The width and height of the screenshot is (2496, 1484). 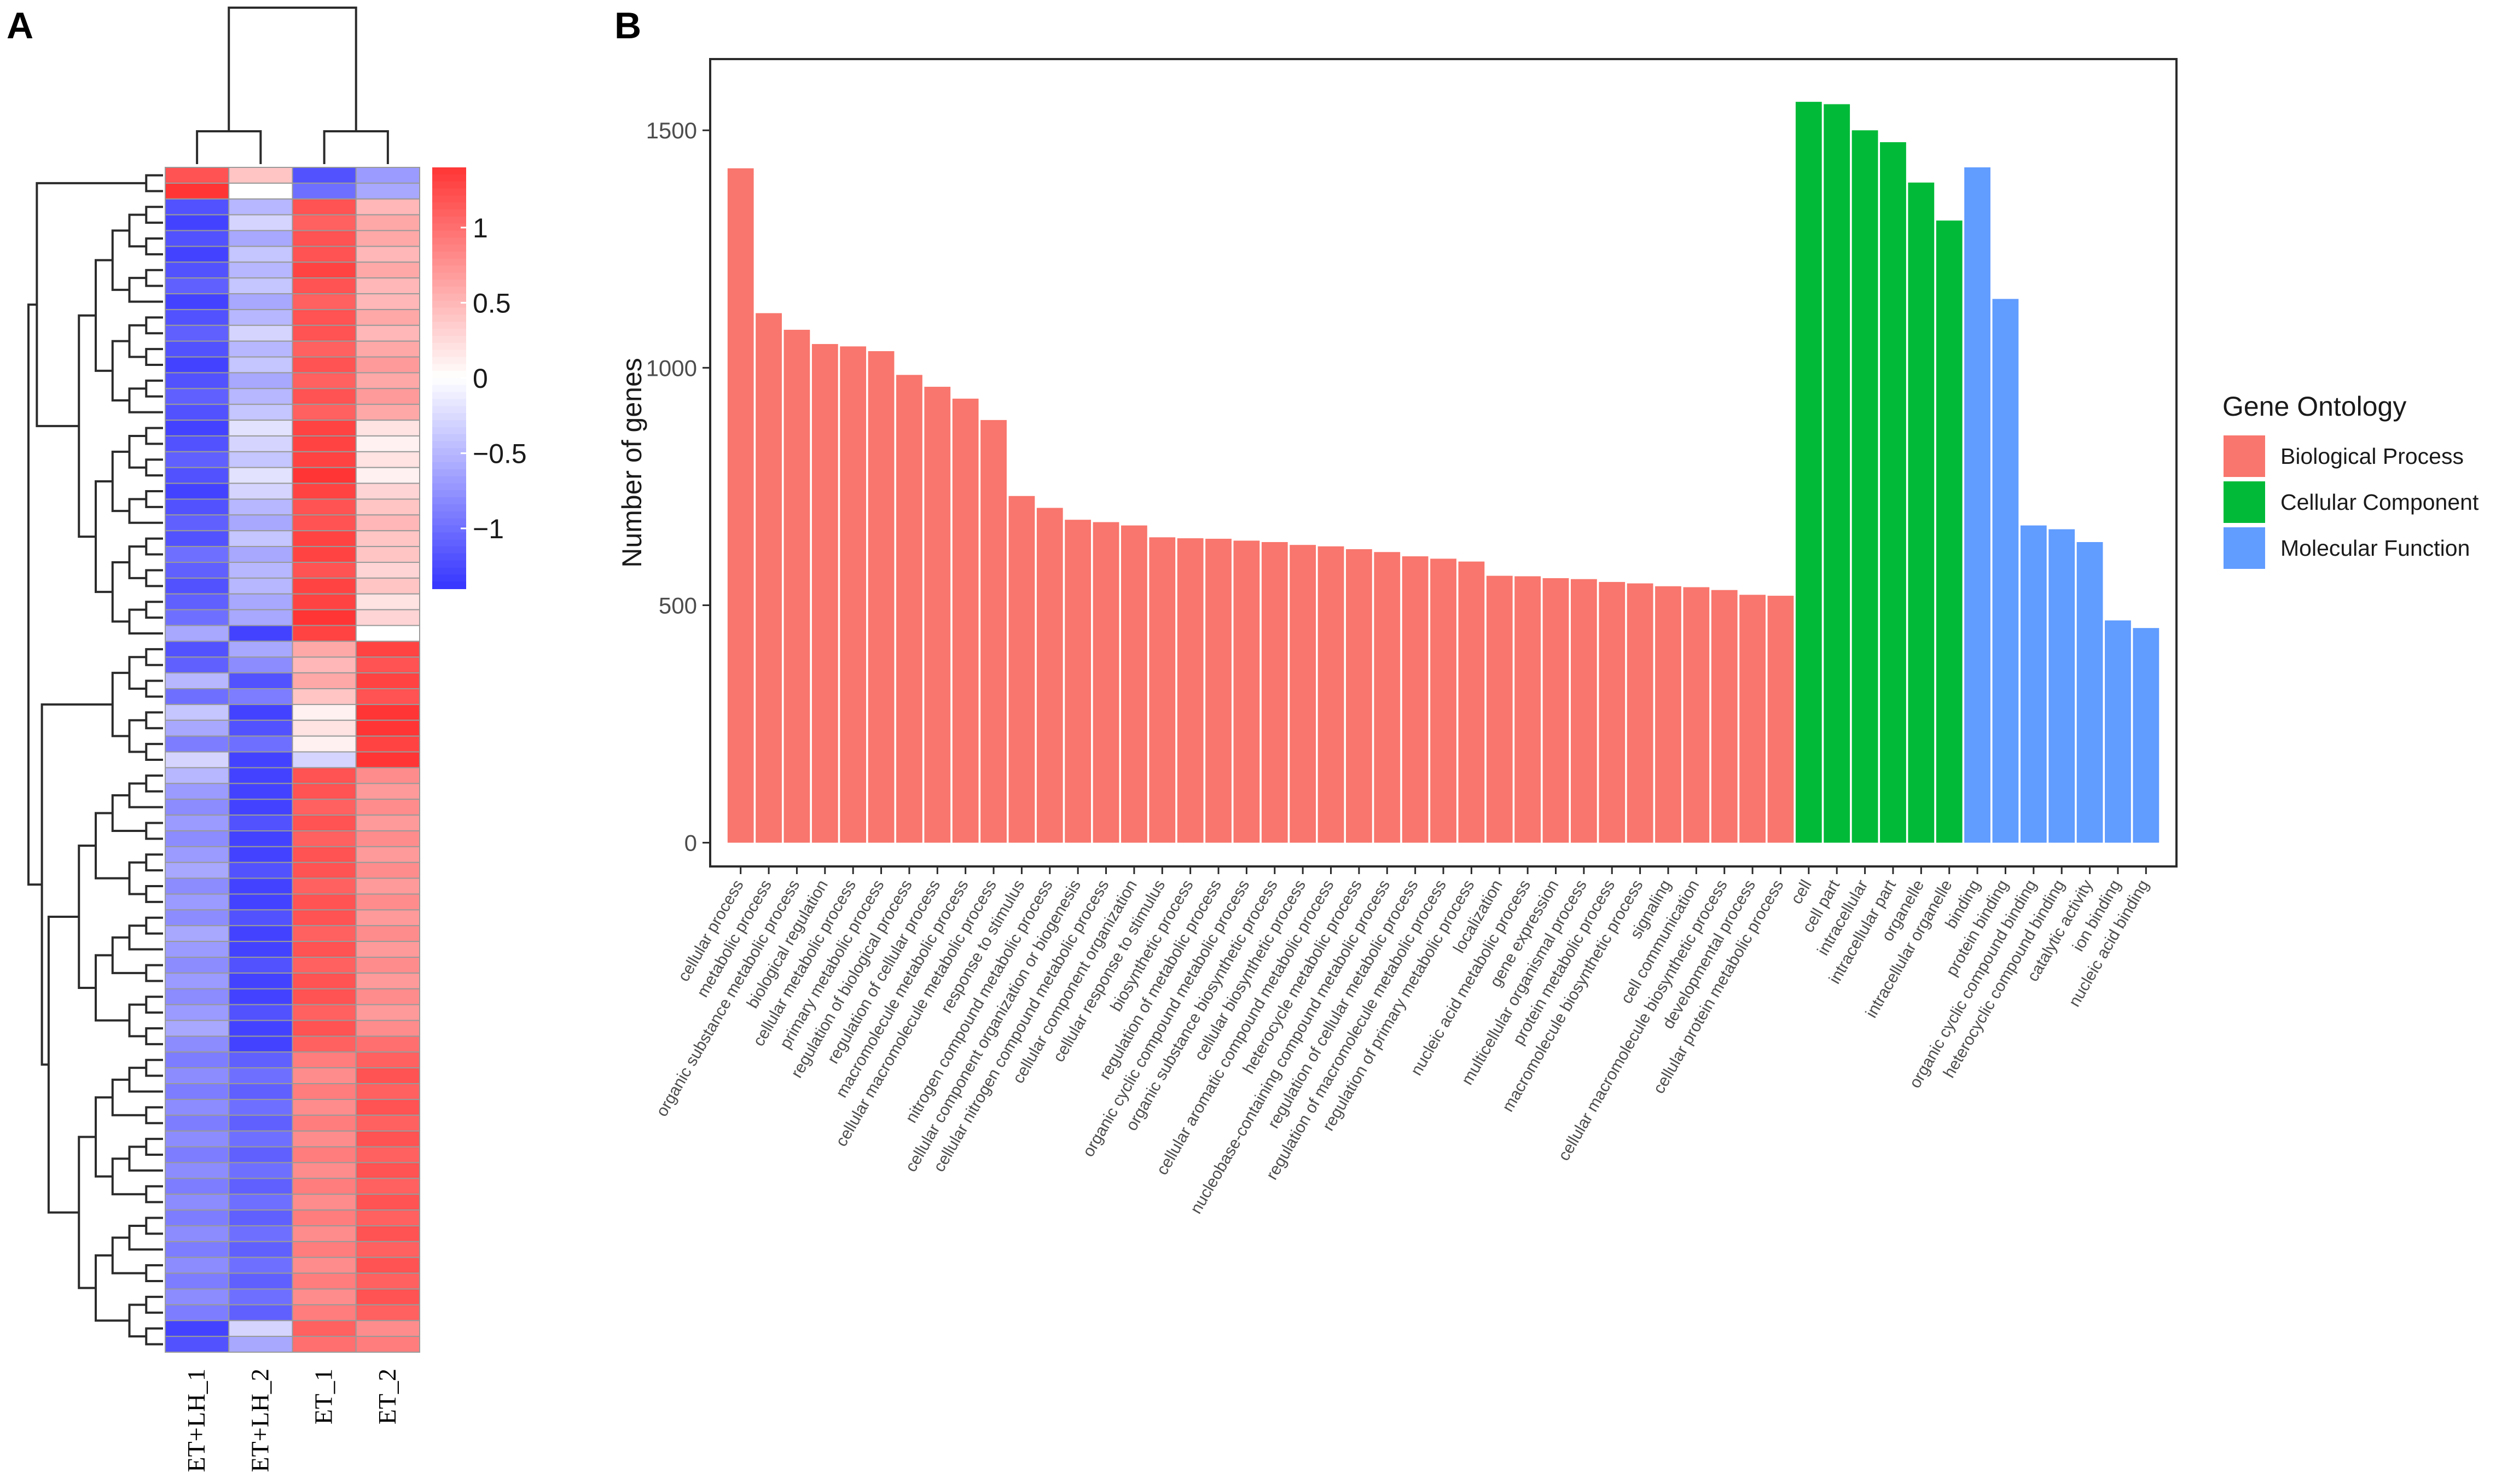 I want to click on heatmap-column-label: ET+LH_1, so click(x=196, y=1420).